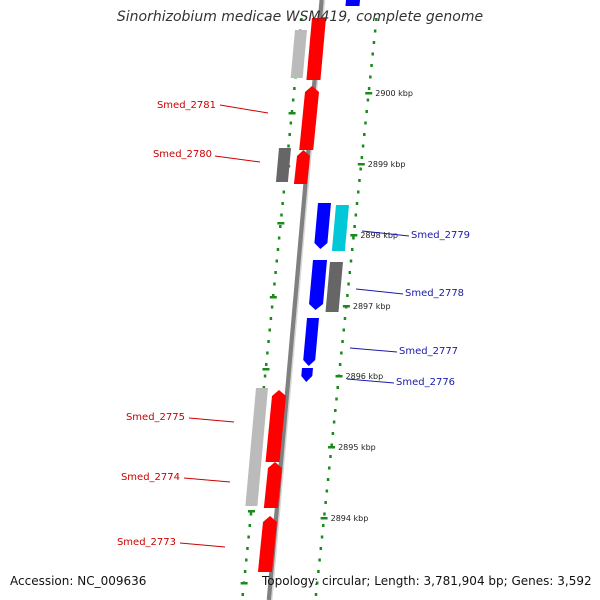 Image resolution: width=600 pixels, height=600 pixels. I want to click on gene-label-smed-2778: Smed_2778, so click(434, 293).